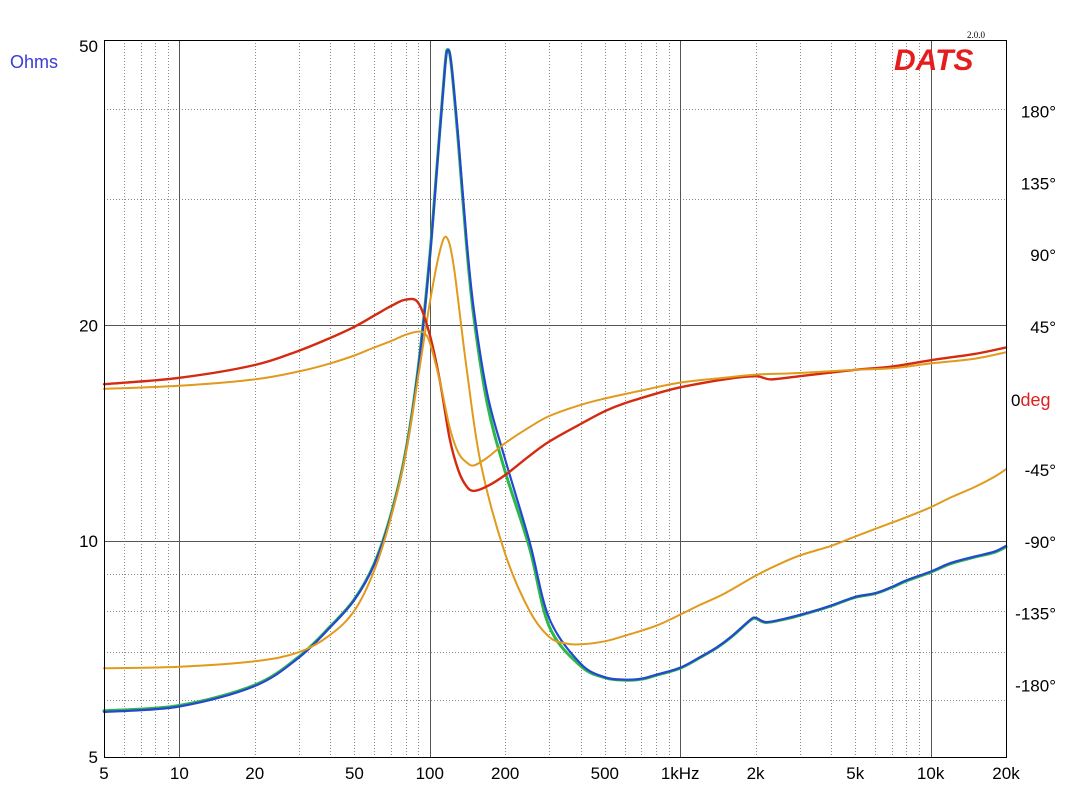 The width and height of the screenshot is (1080, 807). What do you see at coordinates (1040, 542) in the screenshot?
I see `right-tick-label: -90°` at bounding box center [1040, 542].